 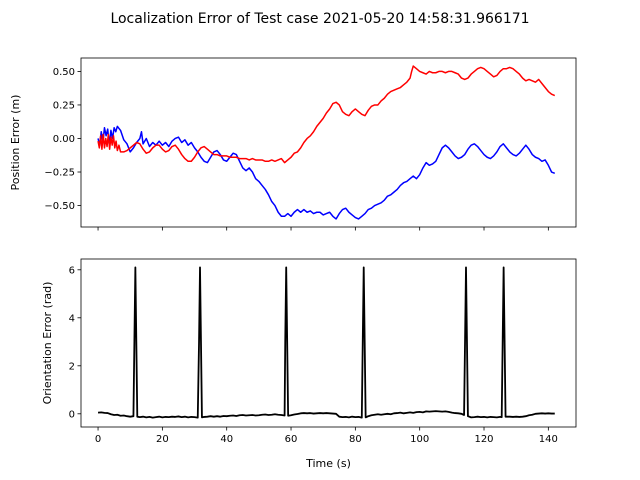 What do you see at coordinates (64, 105) in the screenshot?
I see `position-y-tick-label: 0.25` at bounding box center [64, 105].